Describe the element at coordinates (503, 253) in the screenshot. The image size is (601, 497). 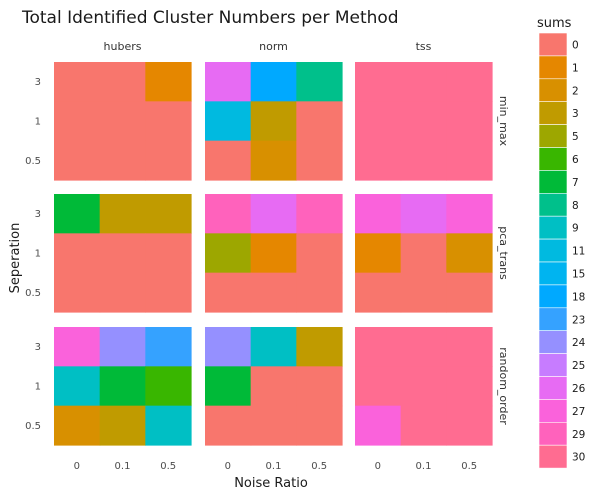
I see `facet-row-label: pca_trans` at that location.